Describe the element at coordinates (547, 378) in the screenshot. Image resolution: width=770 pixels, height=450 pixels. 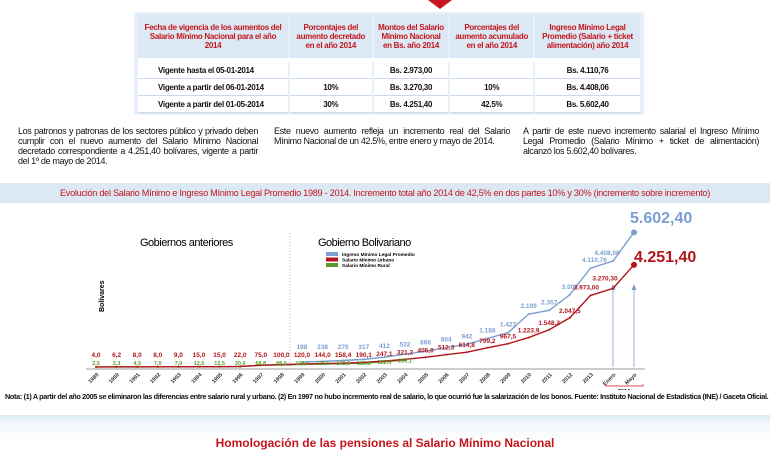
I see `x-tick-label: 2011` at that location.